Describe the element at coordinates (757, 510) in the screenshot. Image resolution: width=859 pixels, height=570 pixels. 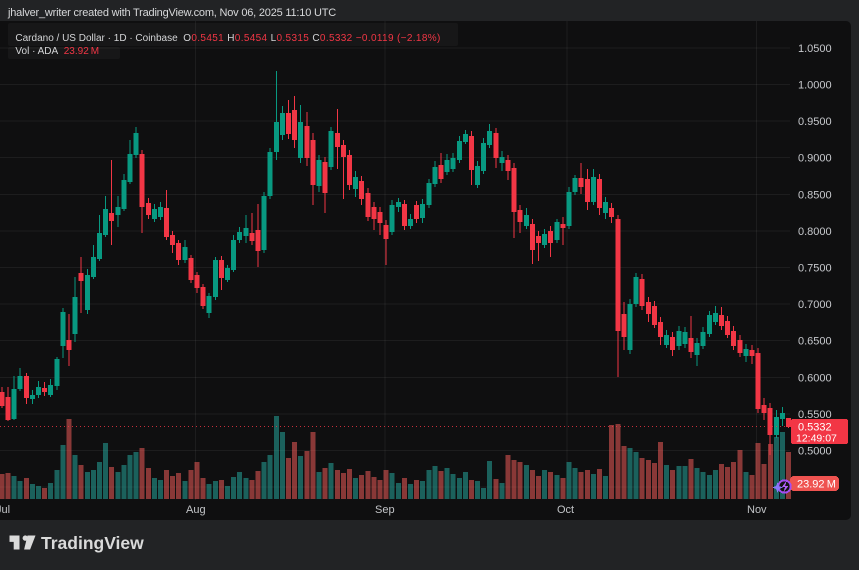
I see `svg-text: Nov` at that location.